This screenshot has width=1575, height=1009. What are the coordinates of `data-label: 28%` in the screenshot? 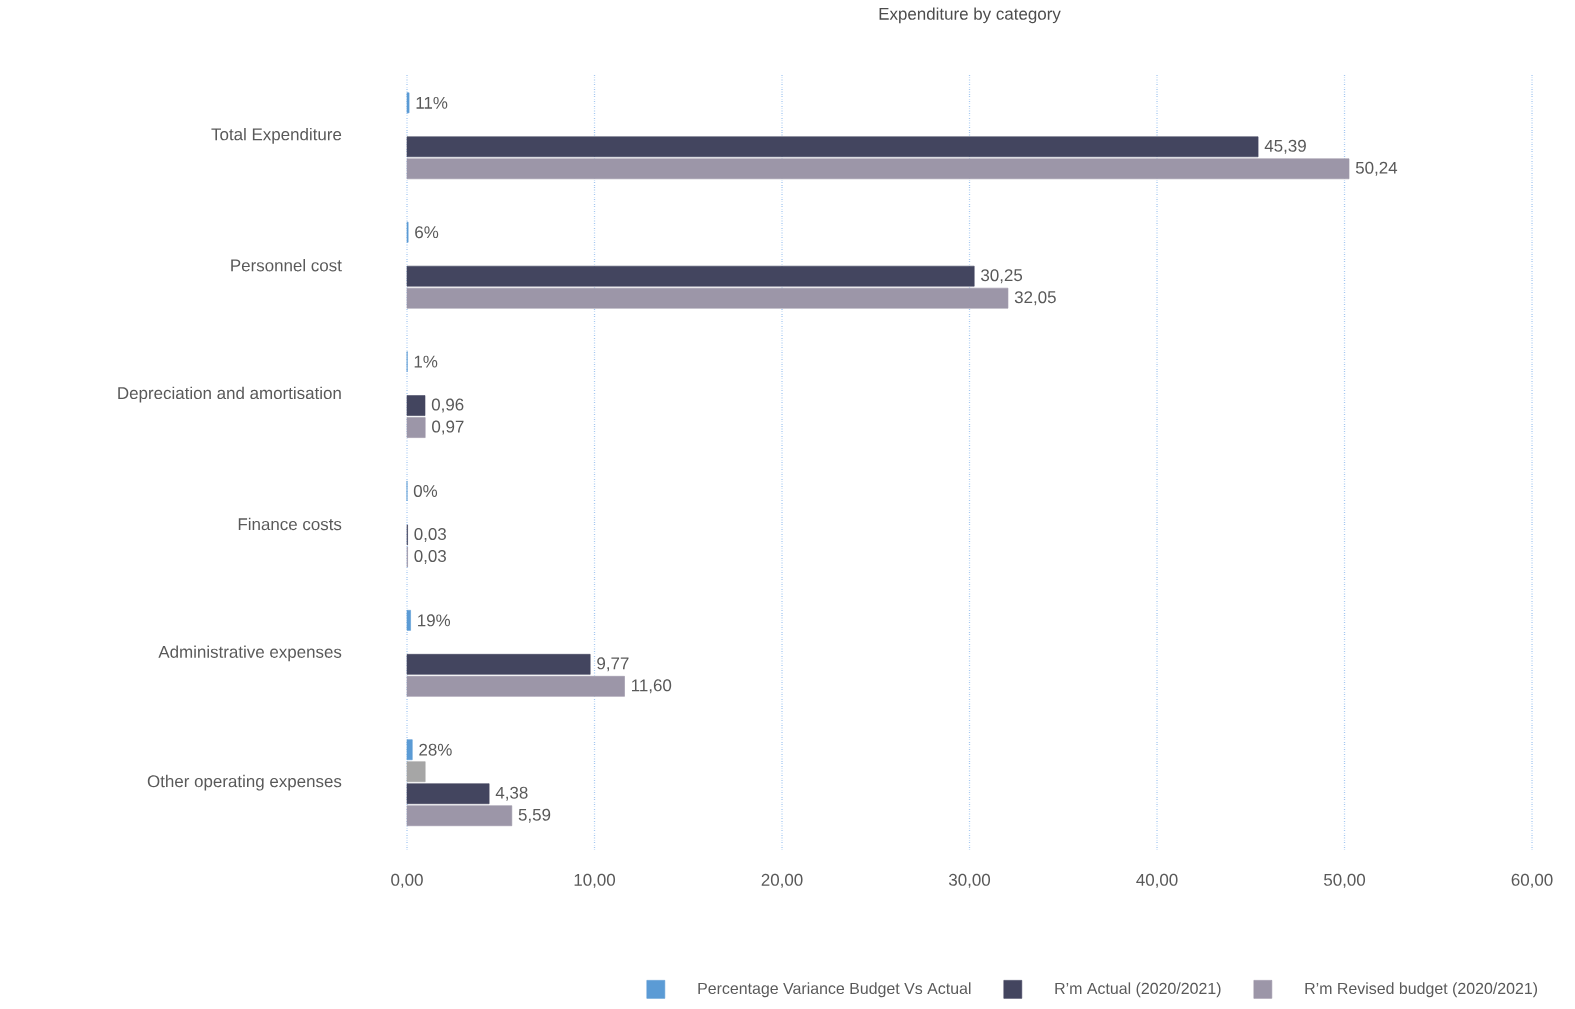 It's located at (435, 749).